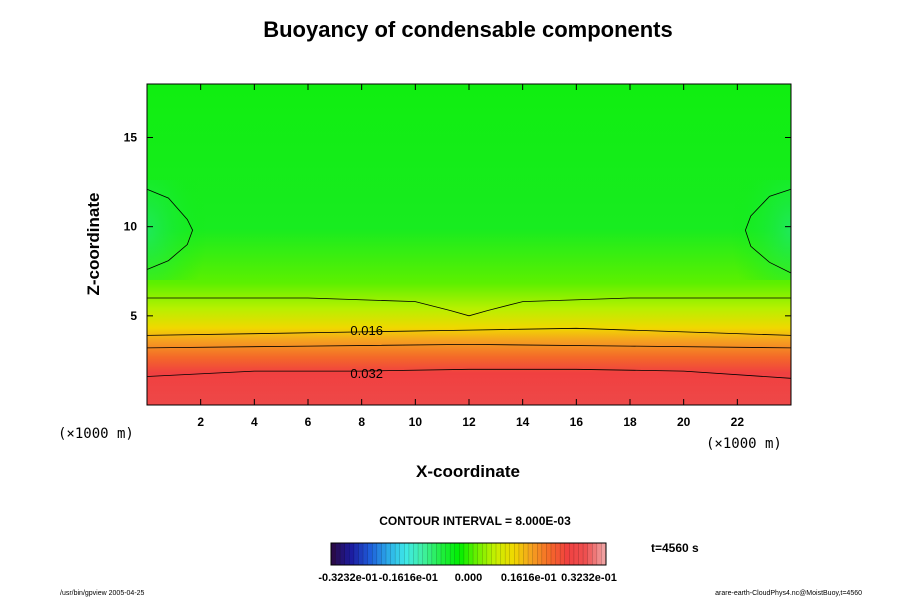  What do you see at coordinates (254, 422) in the screenshot?
I see `x-tick-label: 4` at bounding box center [254, 422].